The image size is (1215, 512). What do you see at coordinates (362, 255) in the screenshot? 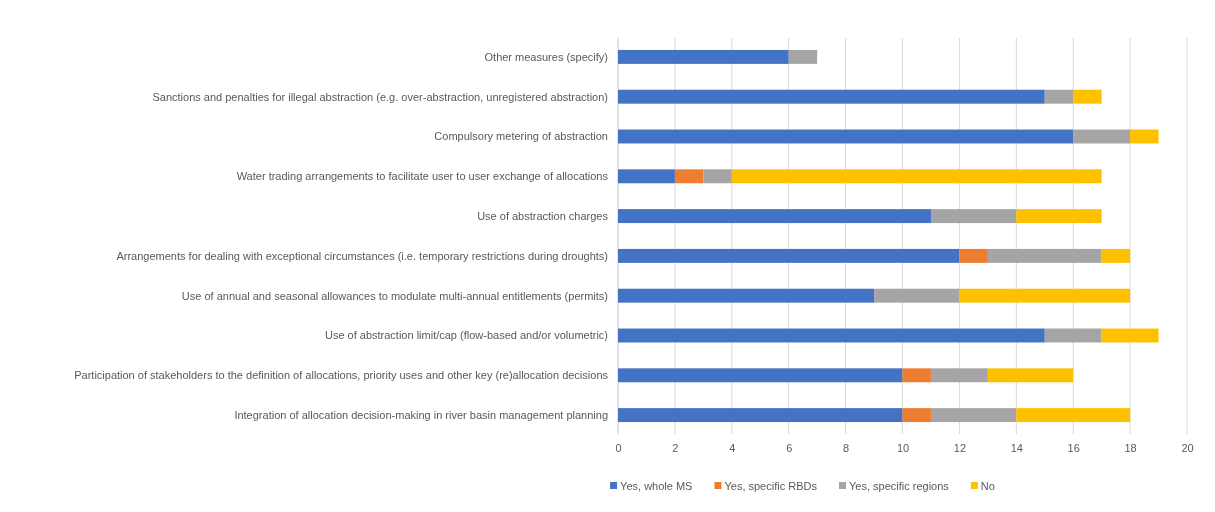
I see `y-tick-label: Arrangements for dealing with exceptional circumstances (i.e. temporary restrictions during droughts)` at bounding box center [362, 255].